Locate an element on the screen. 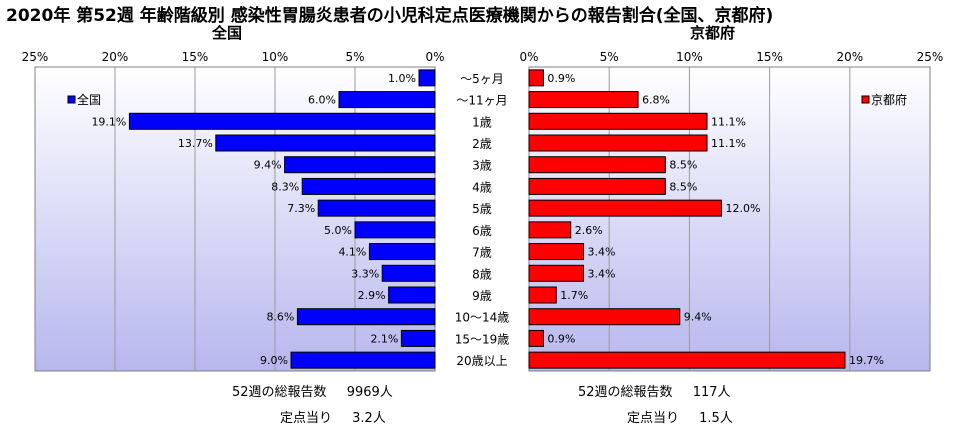 The width and height of the screenshot is (967, 428). left-total-reports: 52週の総報告数 9969人 is located at coordinates (312, 390).